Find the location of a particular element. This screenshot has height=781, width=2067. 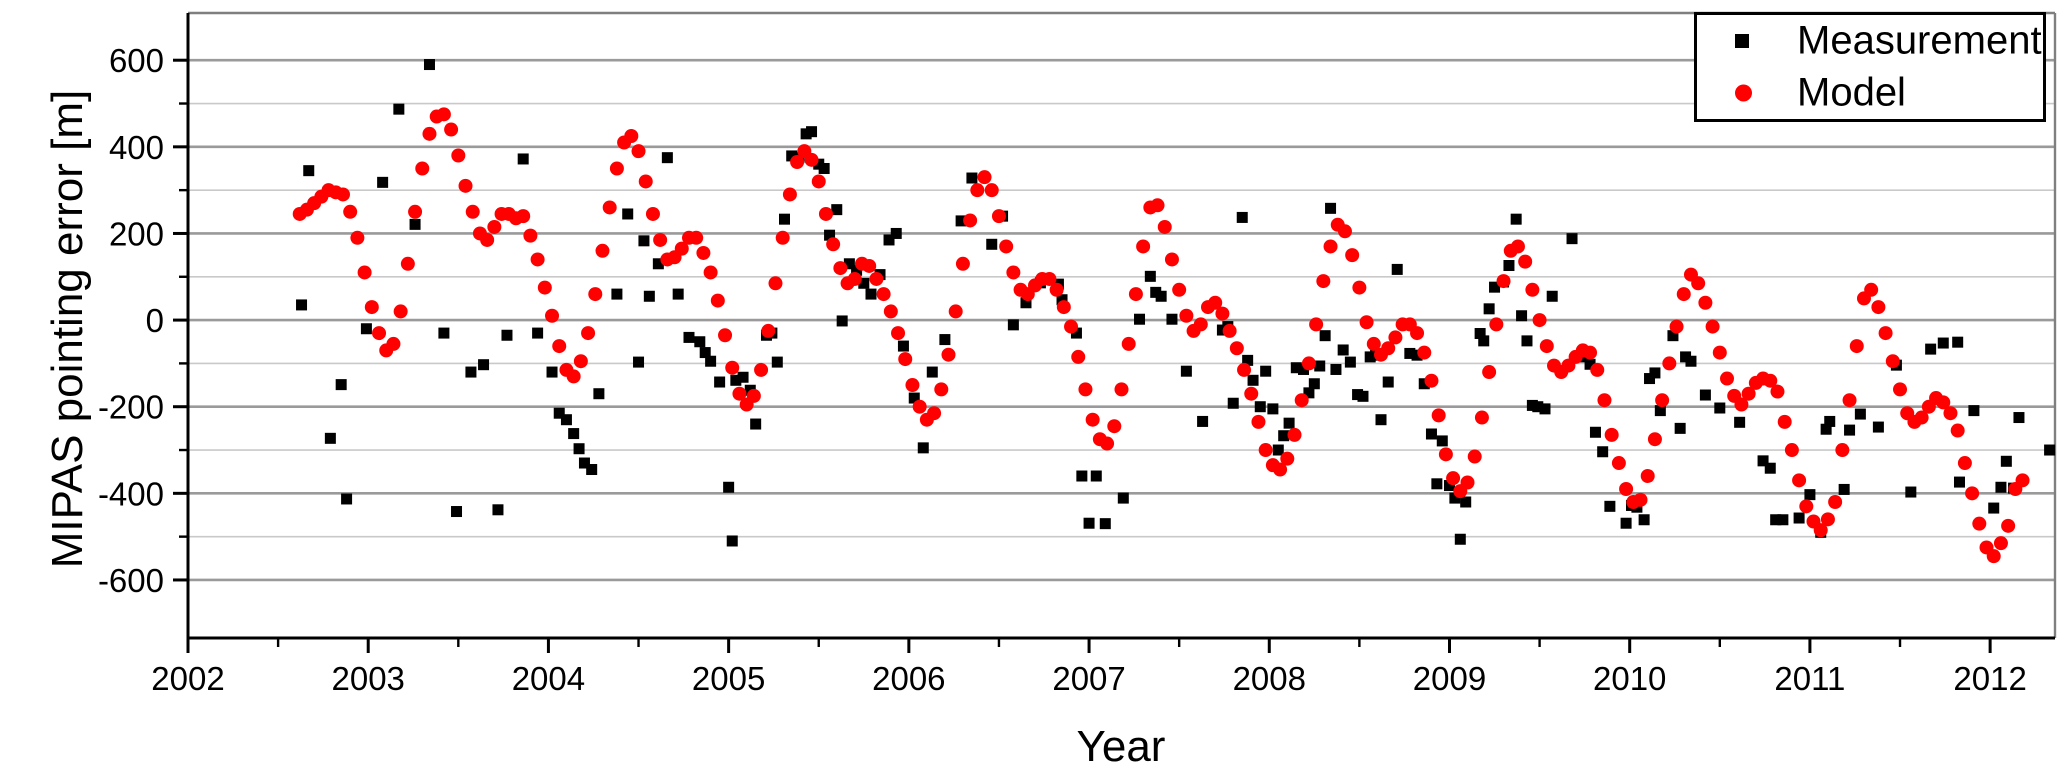

x-tick-label: 2004 is located at coordinates (548, 678).